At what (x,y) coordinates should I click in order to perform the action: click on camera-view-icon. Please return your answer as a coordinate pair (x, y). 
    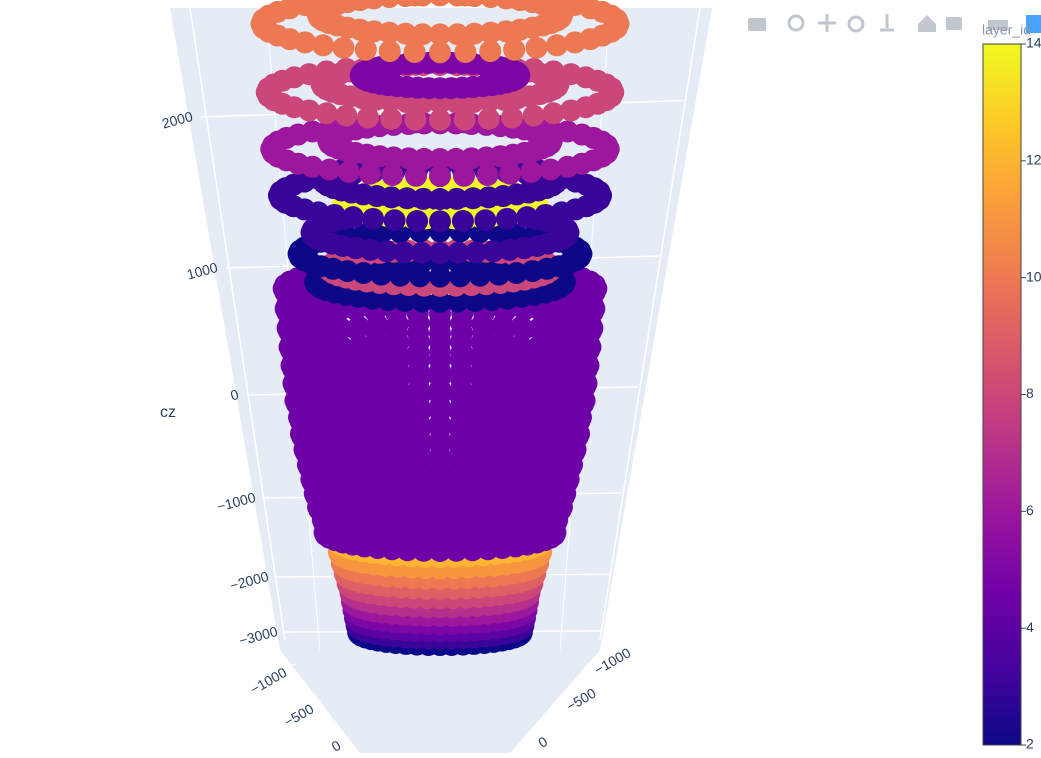
    Looking at the image, I should click on (954, 23).